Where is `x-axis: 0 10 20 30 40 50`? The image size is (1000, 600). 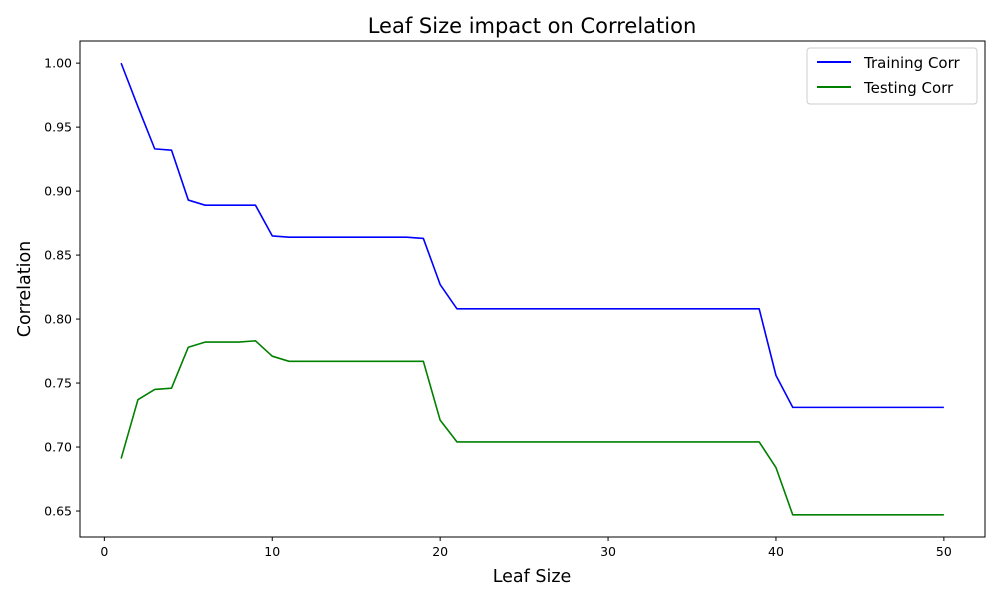 x-axis: 0 10 20 30 40 50 is located at coordinates (526, 548).